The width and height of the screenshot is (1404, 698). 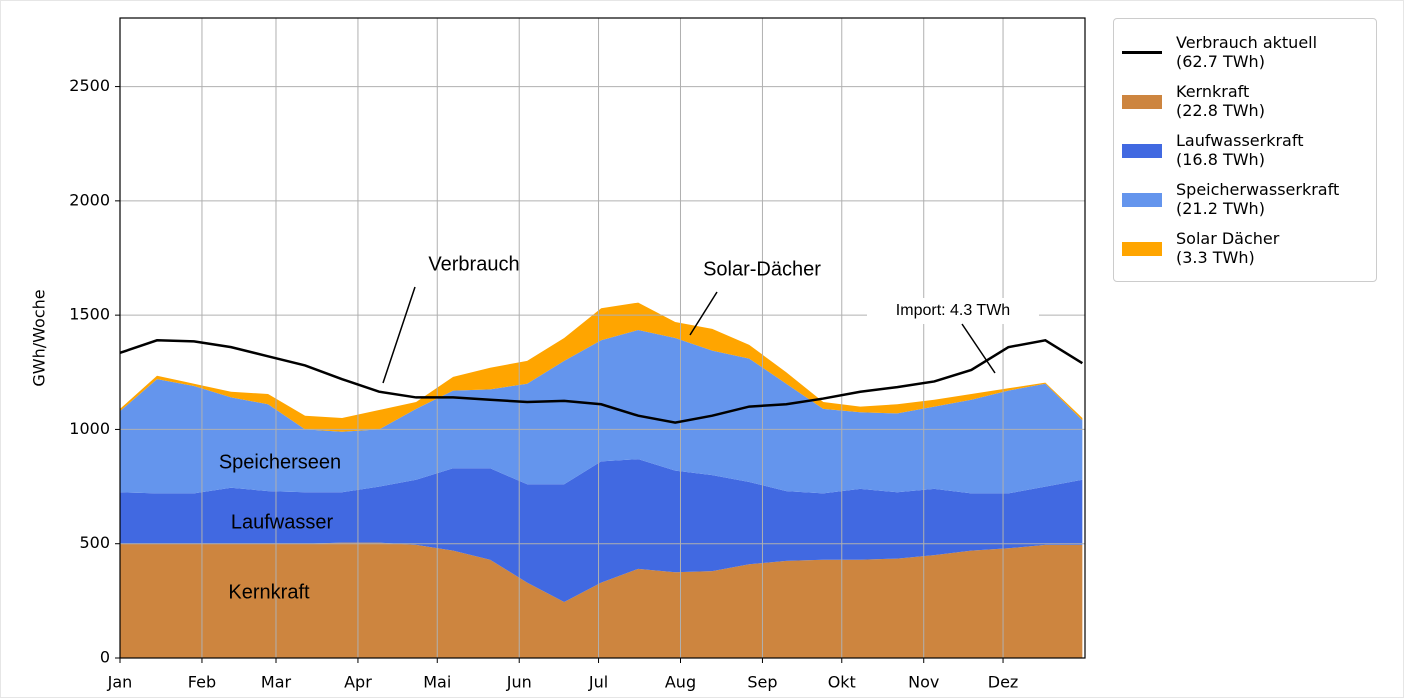 I want to click on legend-label: Verbrauch aktuell (62.7 TWh), so click(x=1247, y=52).